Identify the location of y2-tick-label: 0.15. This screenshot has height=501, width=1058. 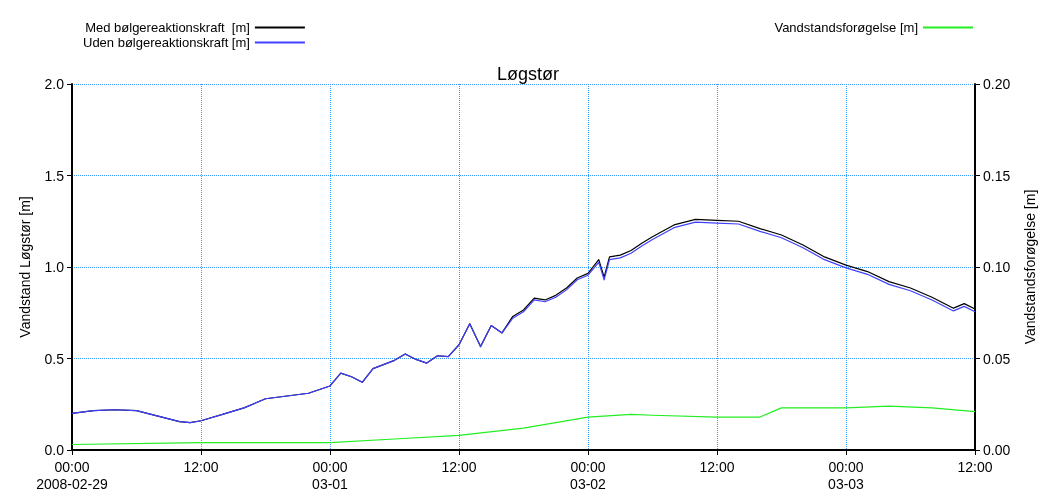
(997, 175).